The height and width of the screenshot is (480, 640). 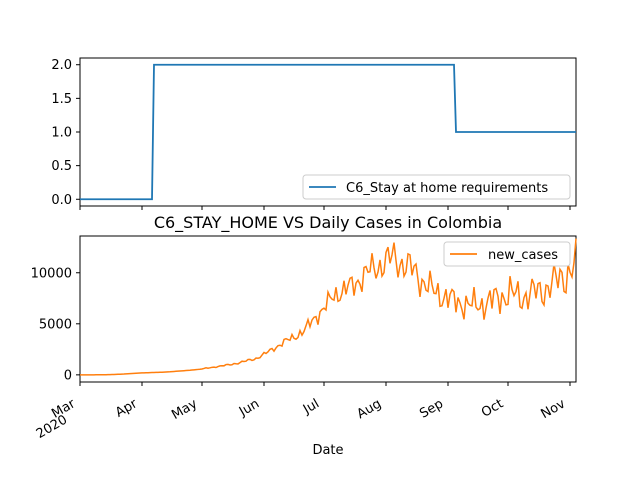 I want to click on bottom-legend-label: new_cases, so click(x=523, y=255).